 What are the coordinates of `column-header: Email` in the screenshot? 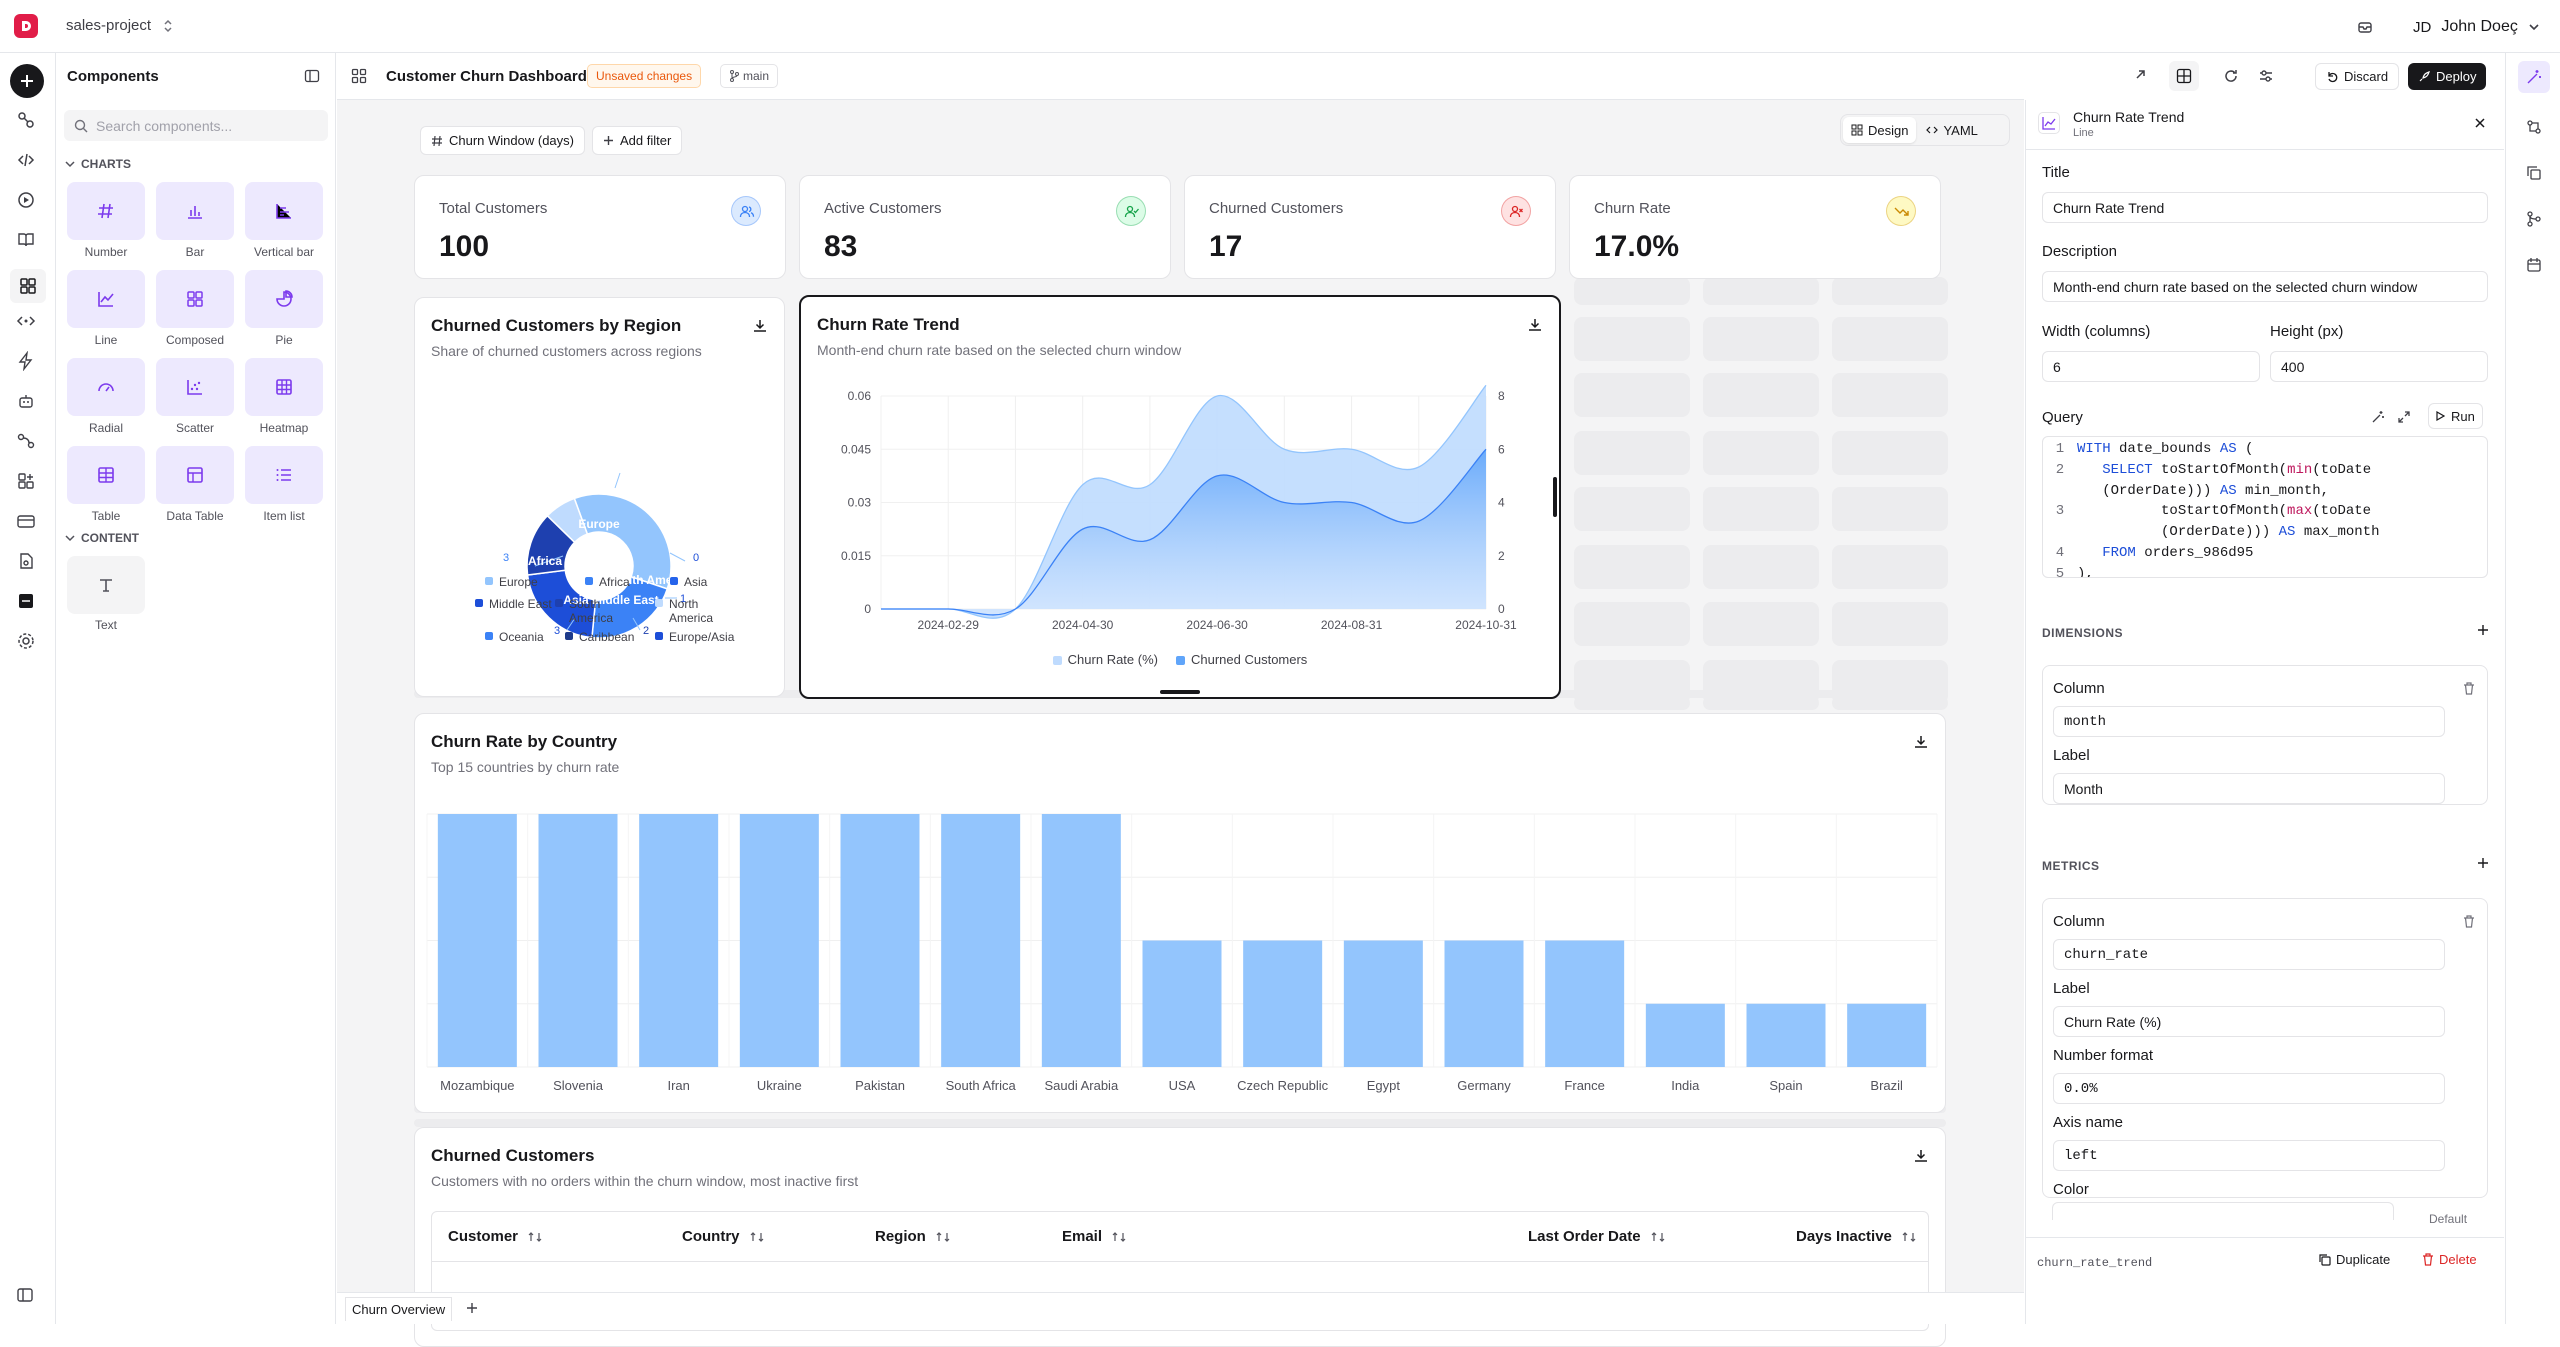 It's located at (1094, 1236).